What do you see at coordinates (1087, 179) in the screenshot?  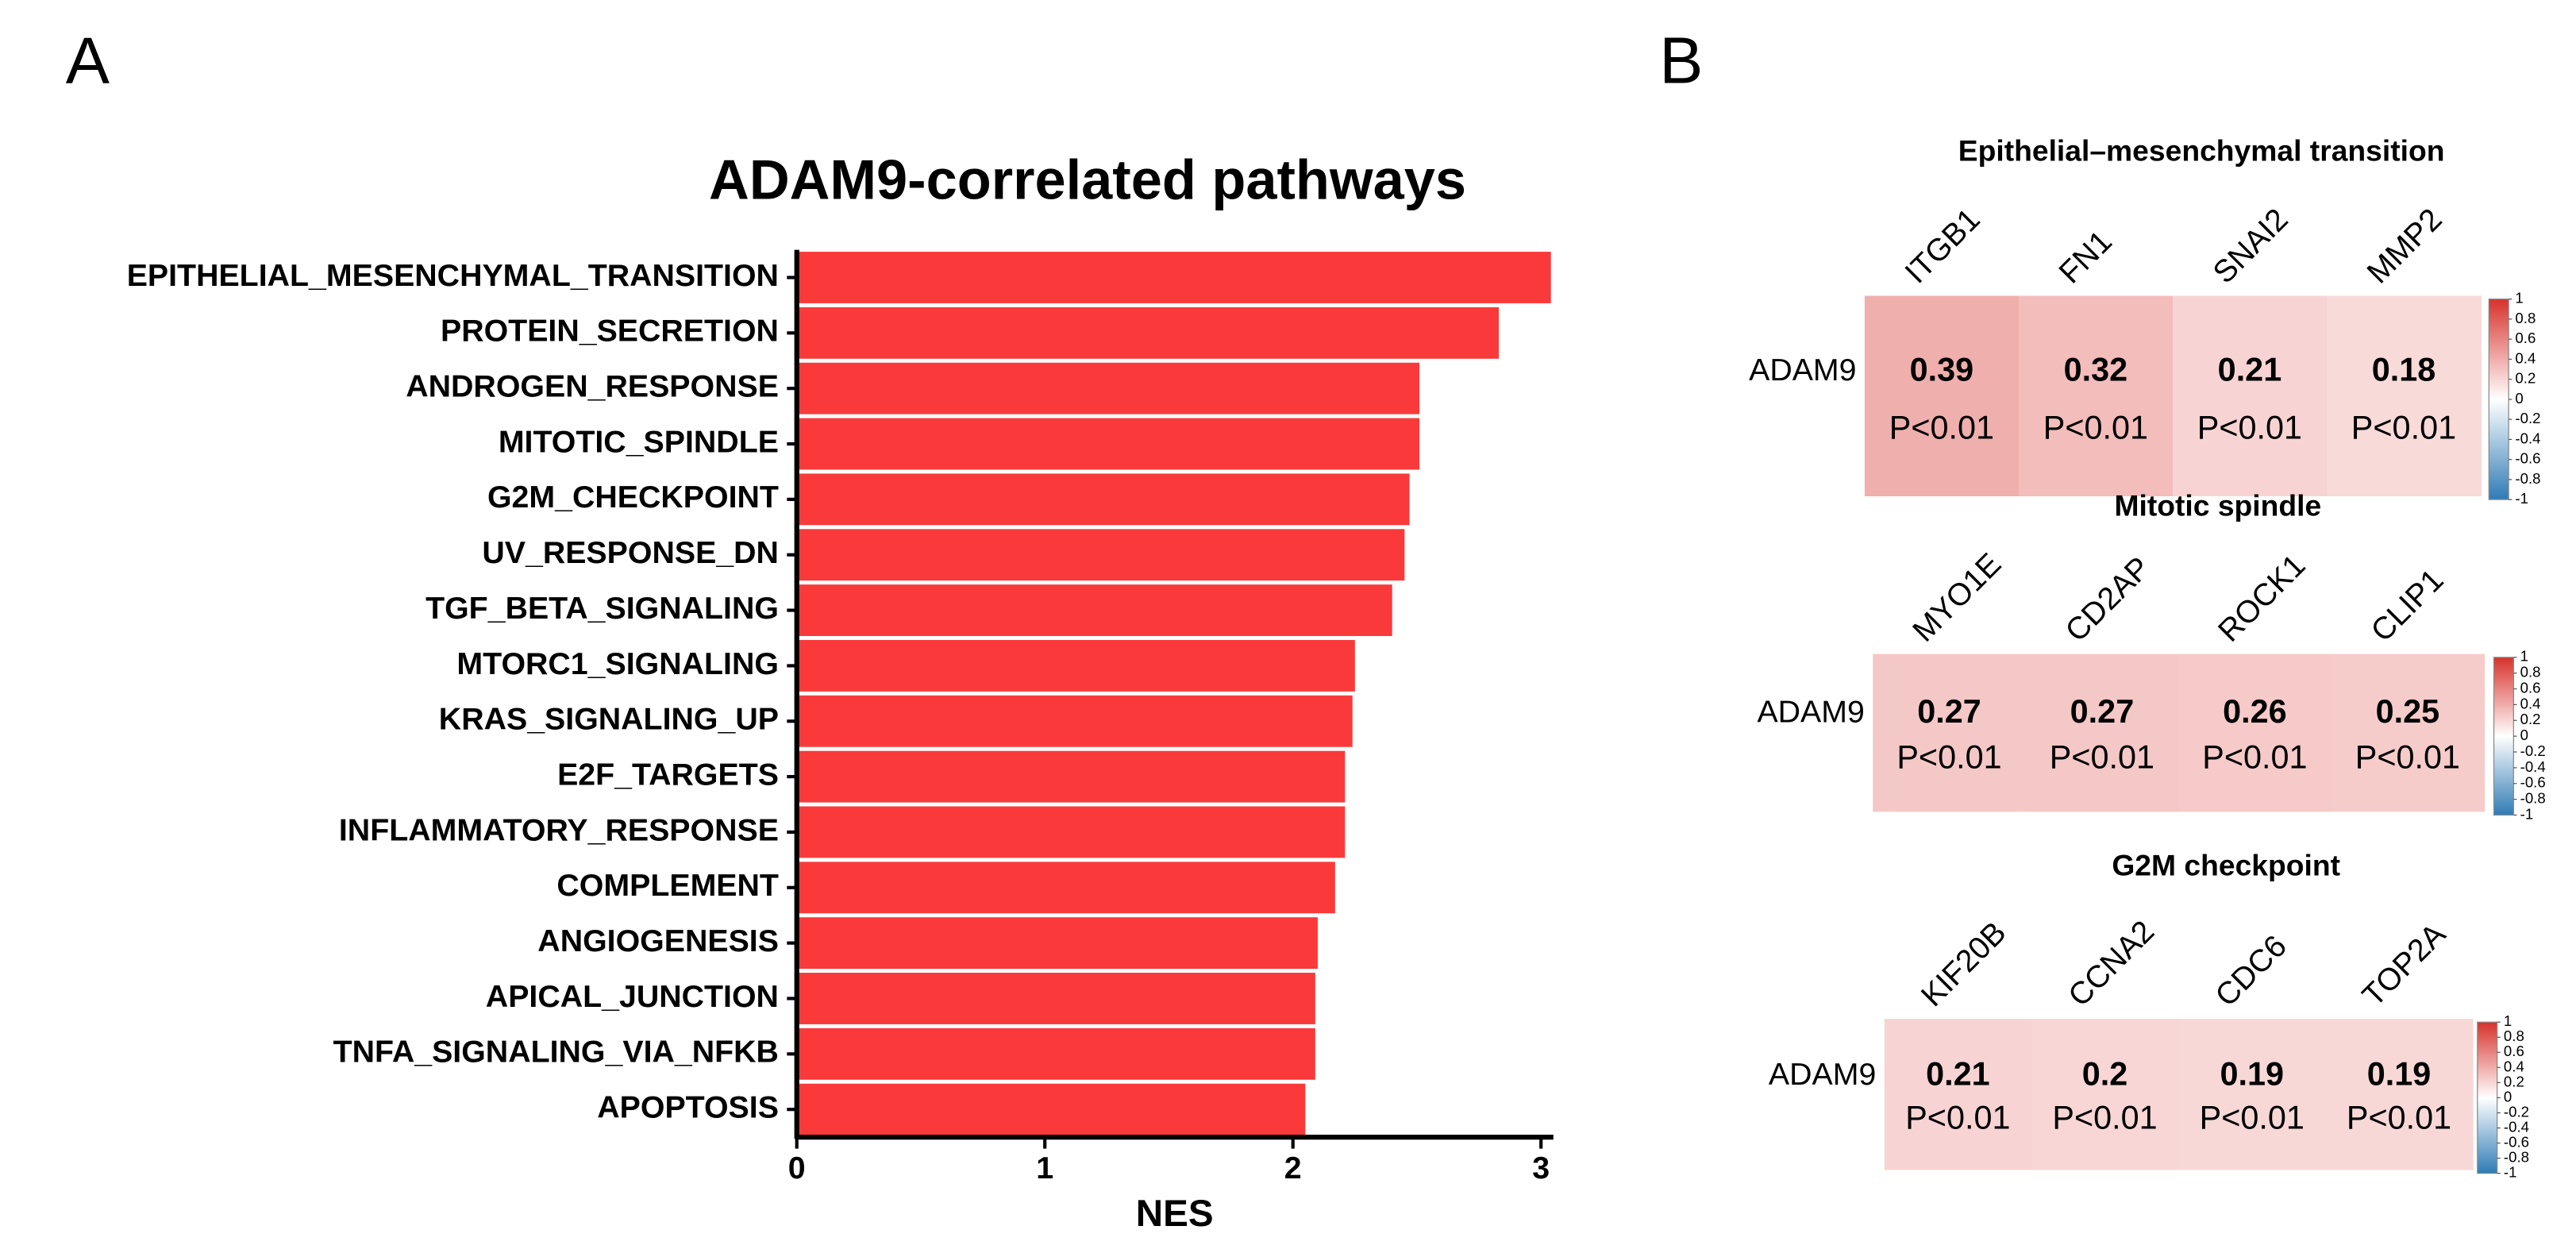 I see `chart-title: ADAM9-correlated pathways` at bounding box center [1087, 179].